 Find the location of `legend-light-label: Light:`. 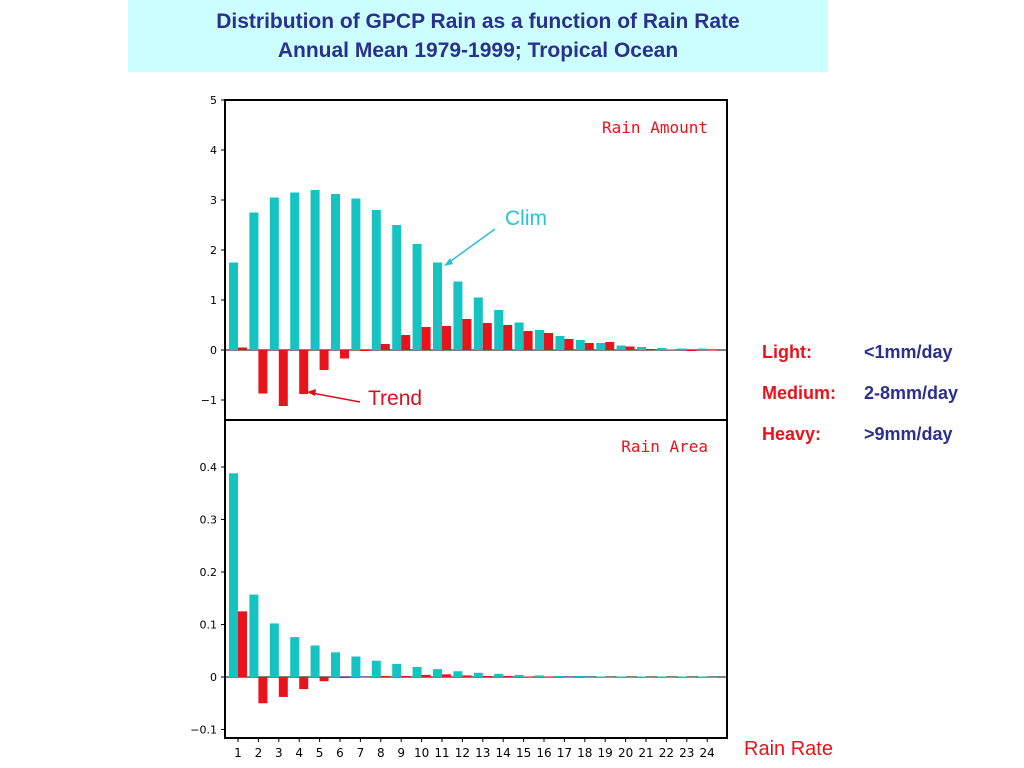

legend-light-label: Light: is located at coordinates (787, 352).